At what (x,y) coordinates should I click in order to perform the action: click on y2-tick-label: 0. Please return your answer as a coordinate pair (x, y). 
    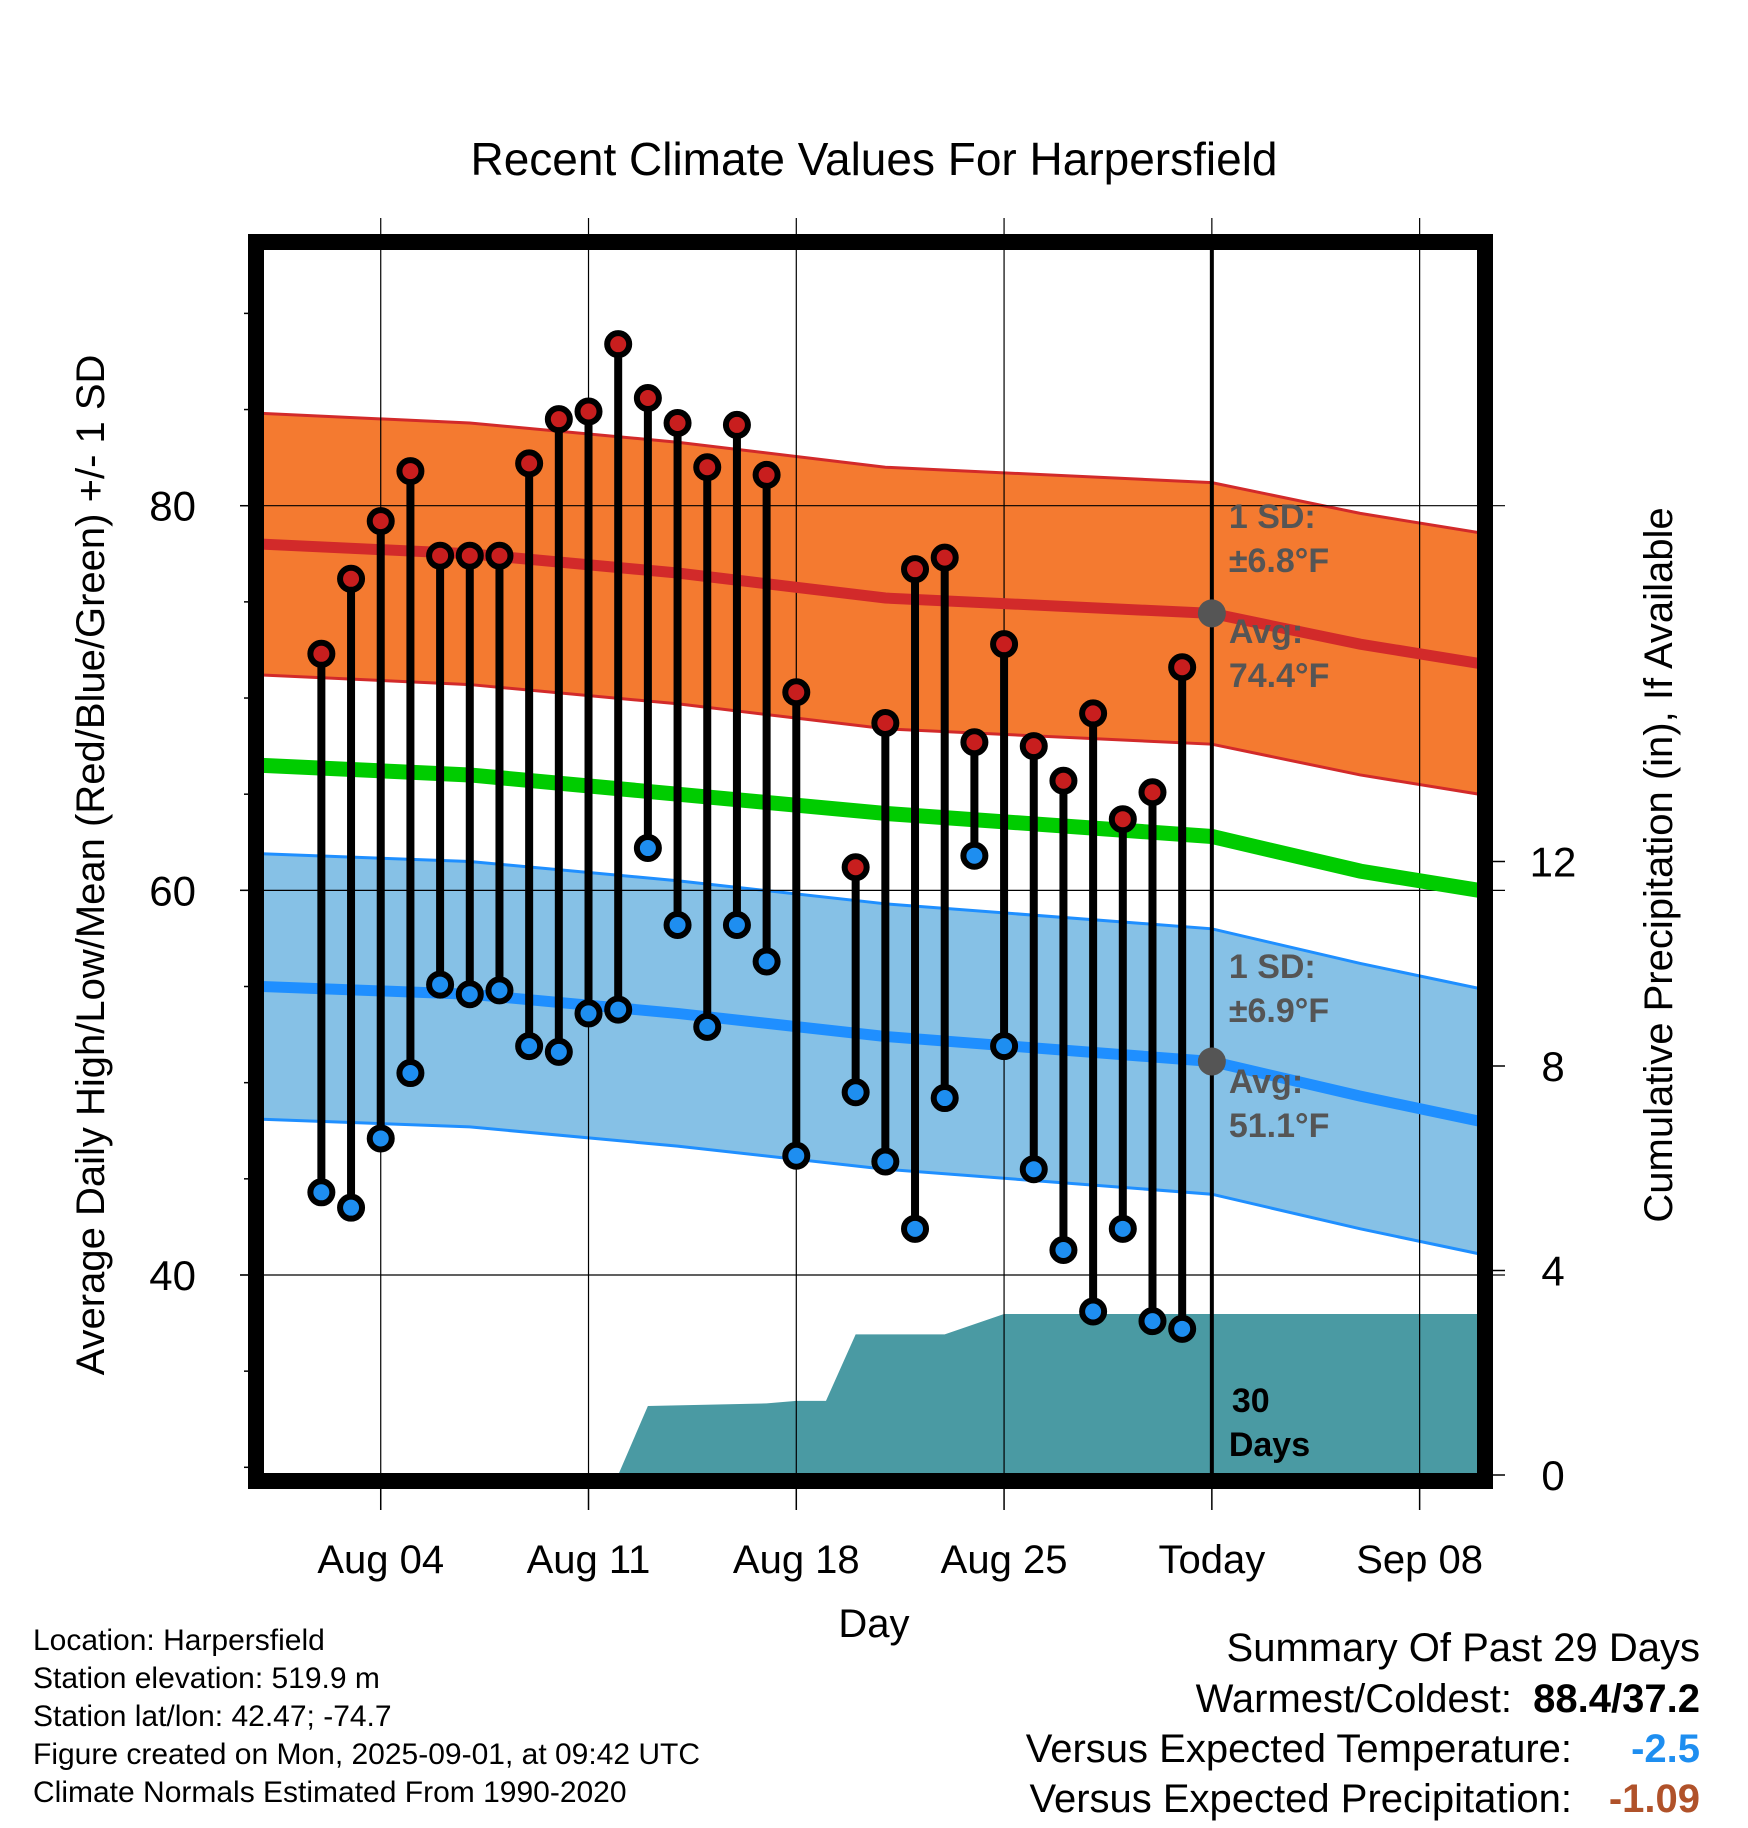
    Looking at the image, I should click on (1552, 1475).